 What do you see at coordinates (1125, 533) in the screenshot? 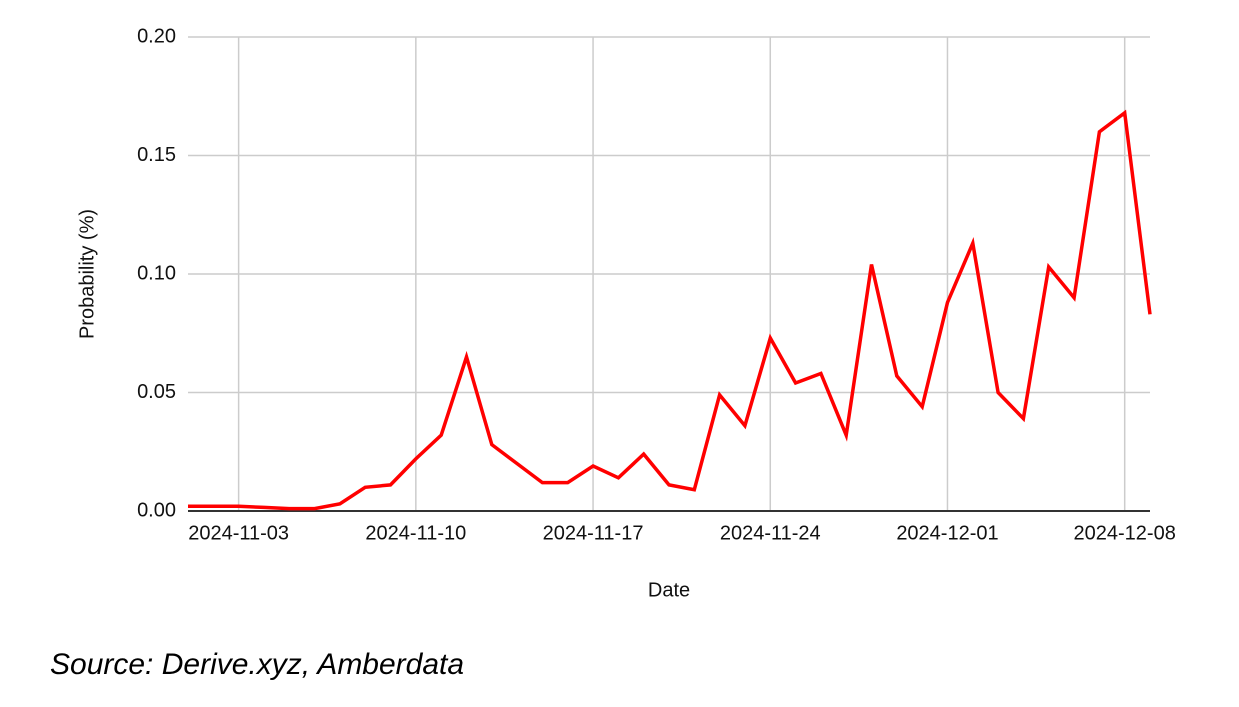
I see `x-tick-label: 2024-12-08` at bounding box center [1125, 533].